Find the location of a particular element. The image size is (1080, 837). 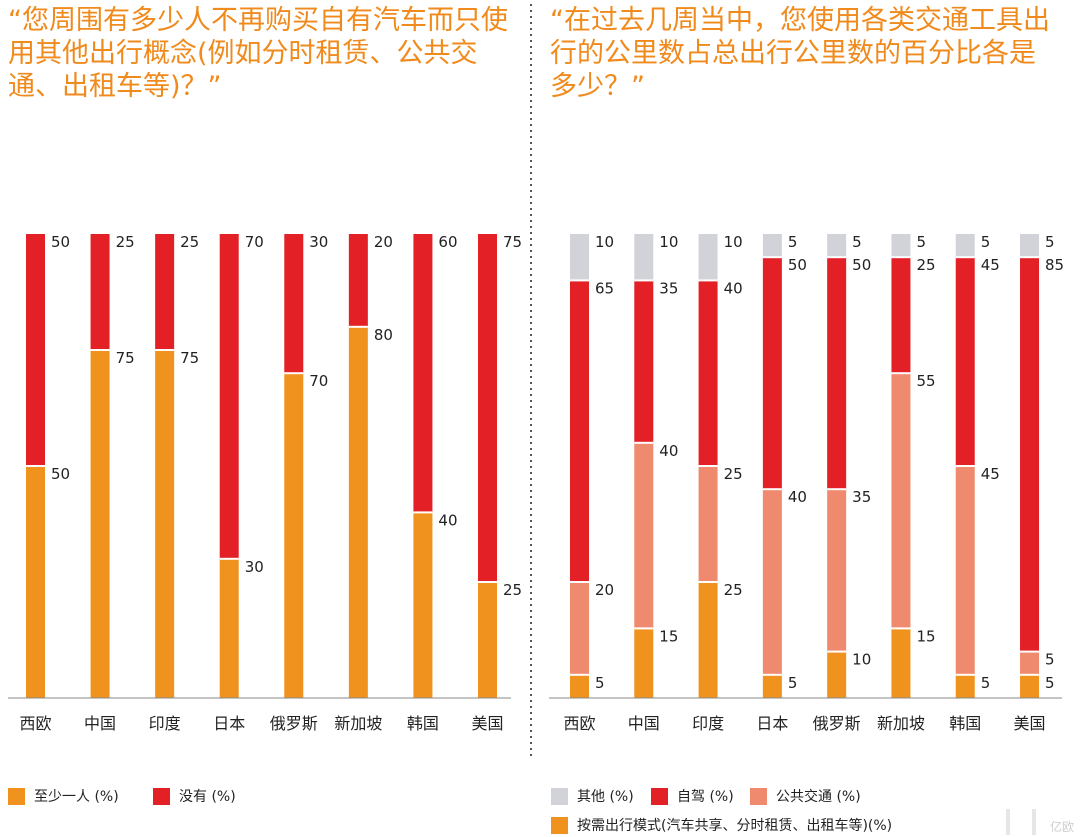

data-label-0-0-1: 75 is located at coordinates (125, 358).